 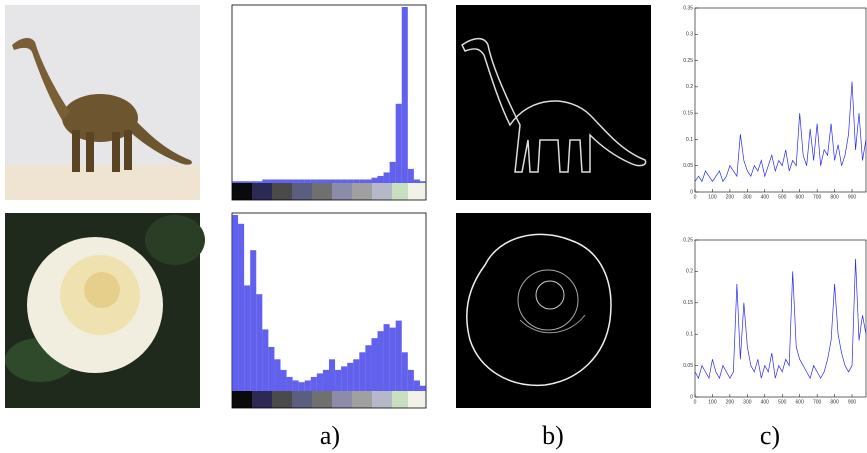 I want to click on x-tick-label: 0, so click(x=695, y=402).